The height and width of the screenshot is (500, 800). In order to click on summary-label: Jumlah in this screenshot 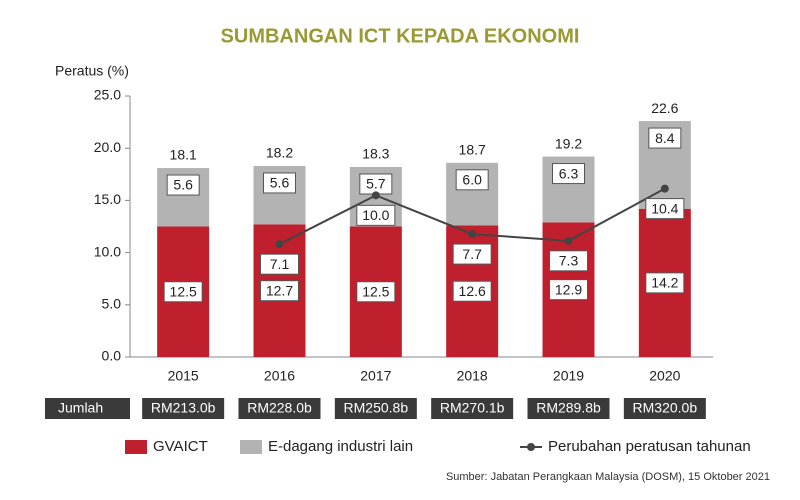, I will do `click(80, 408)`.